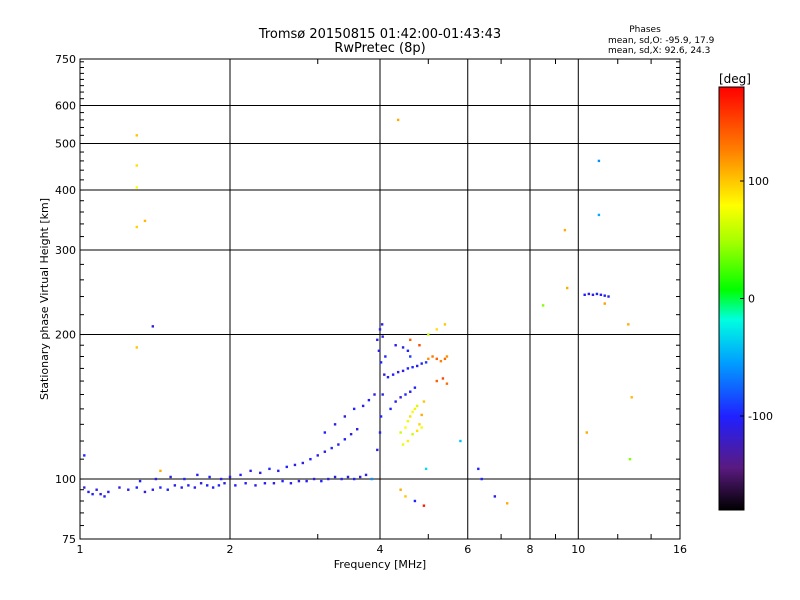  What do you see at coordinates (65, 144) in the screenshot?
I see `y-tick-label: 500` at bounding box center [65, 144].